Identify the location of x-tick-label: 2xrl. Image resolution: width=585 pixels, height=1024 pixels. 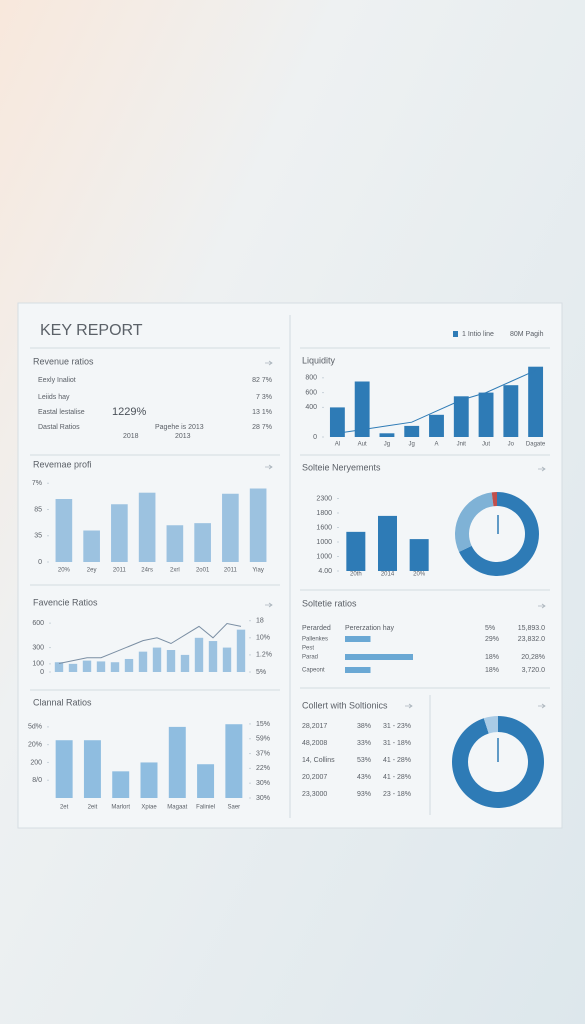
(175, 571).